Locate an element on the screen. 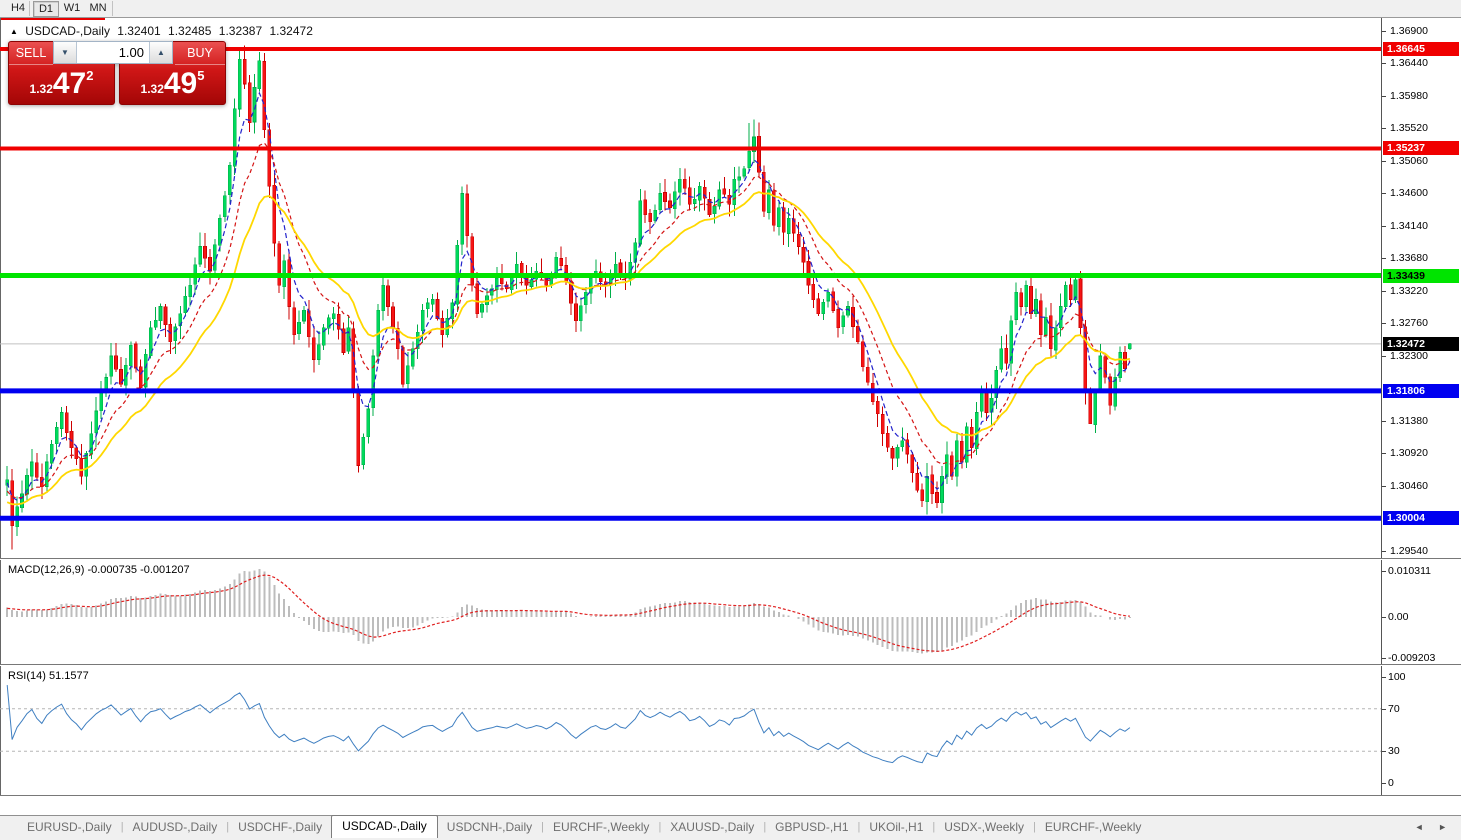 Image resolution: width=1461 pixels, height=840 pixels. window-left-border is located at coordinates (0, 407).